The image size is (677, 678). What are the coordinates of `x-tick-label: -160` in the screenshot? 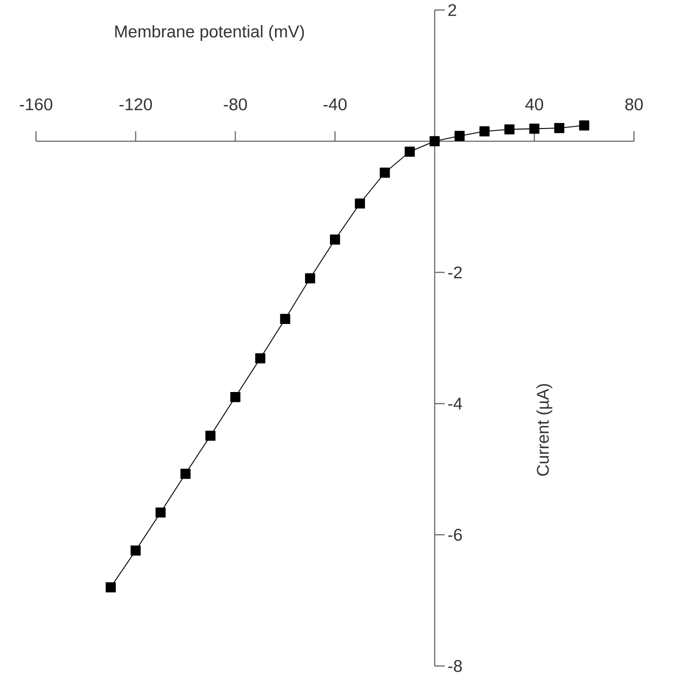 It's located at (36, 104).